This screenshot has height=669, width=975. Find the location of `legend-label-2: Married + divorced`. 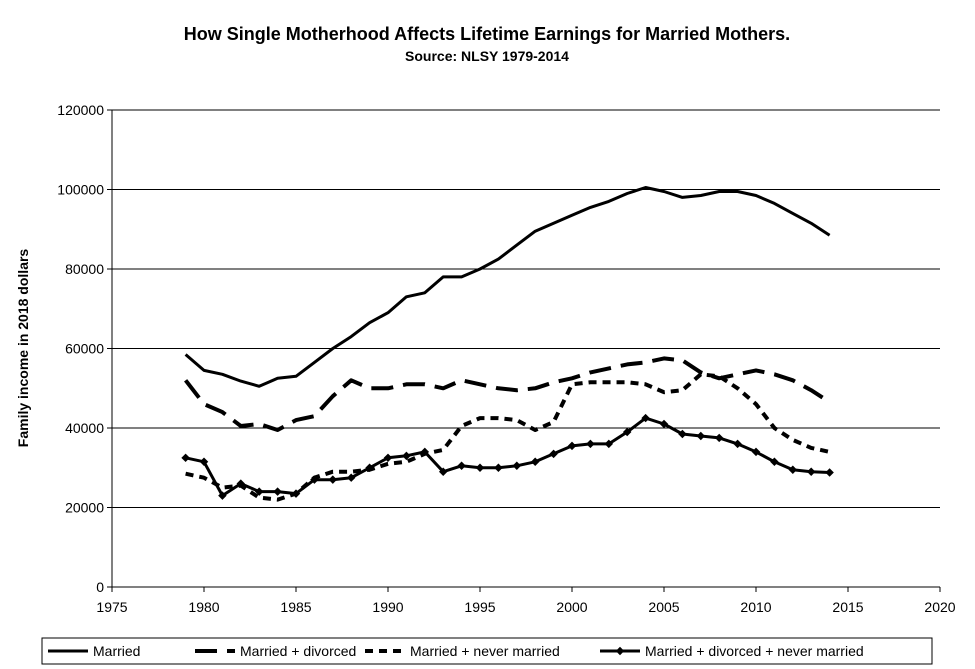

legend-label-2: Married + divorced is located at coordinates (298, 651).